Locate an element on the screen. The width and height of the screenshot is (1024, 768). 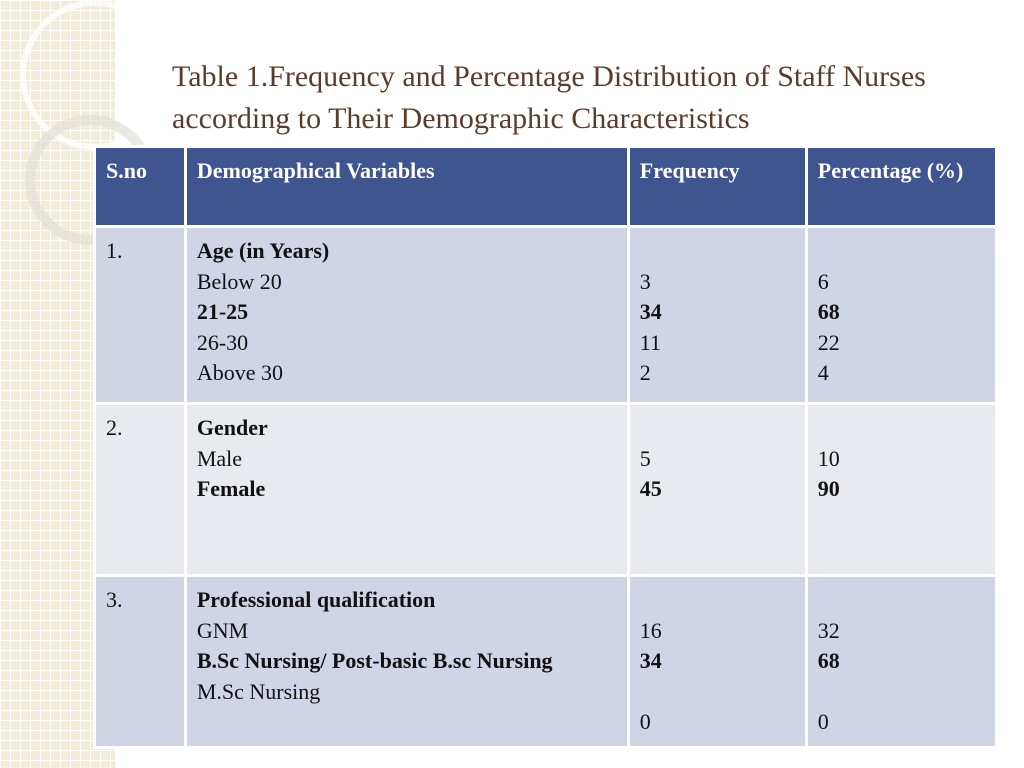
item-label: Male is located at coordinates (219, 458).